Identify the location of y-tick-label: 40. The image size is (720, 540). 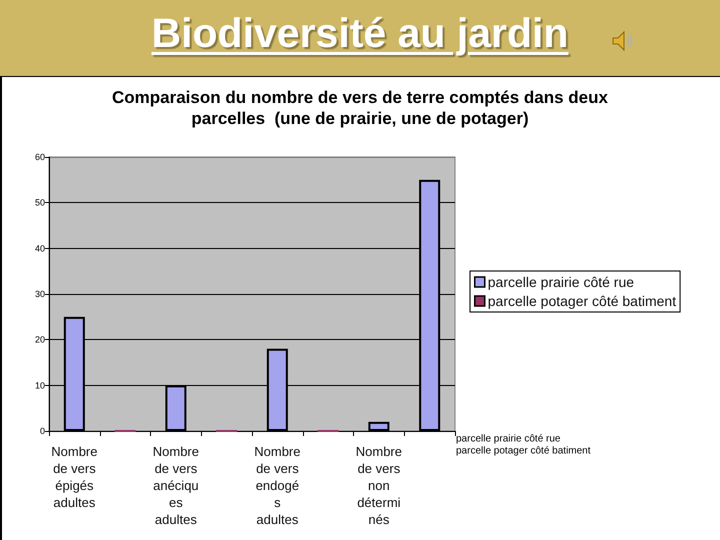
(39, 248).